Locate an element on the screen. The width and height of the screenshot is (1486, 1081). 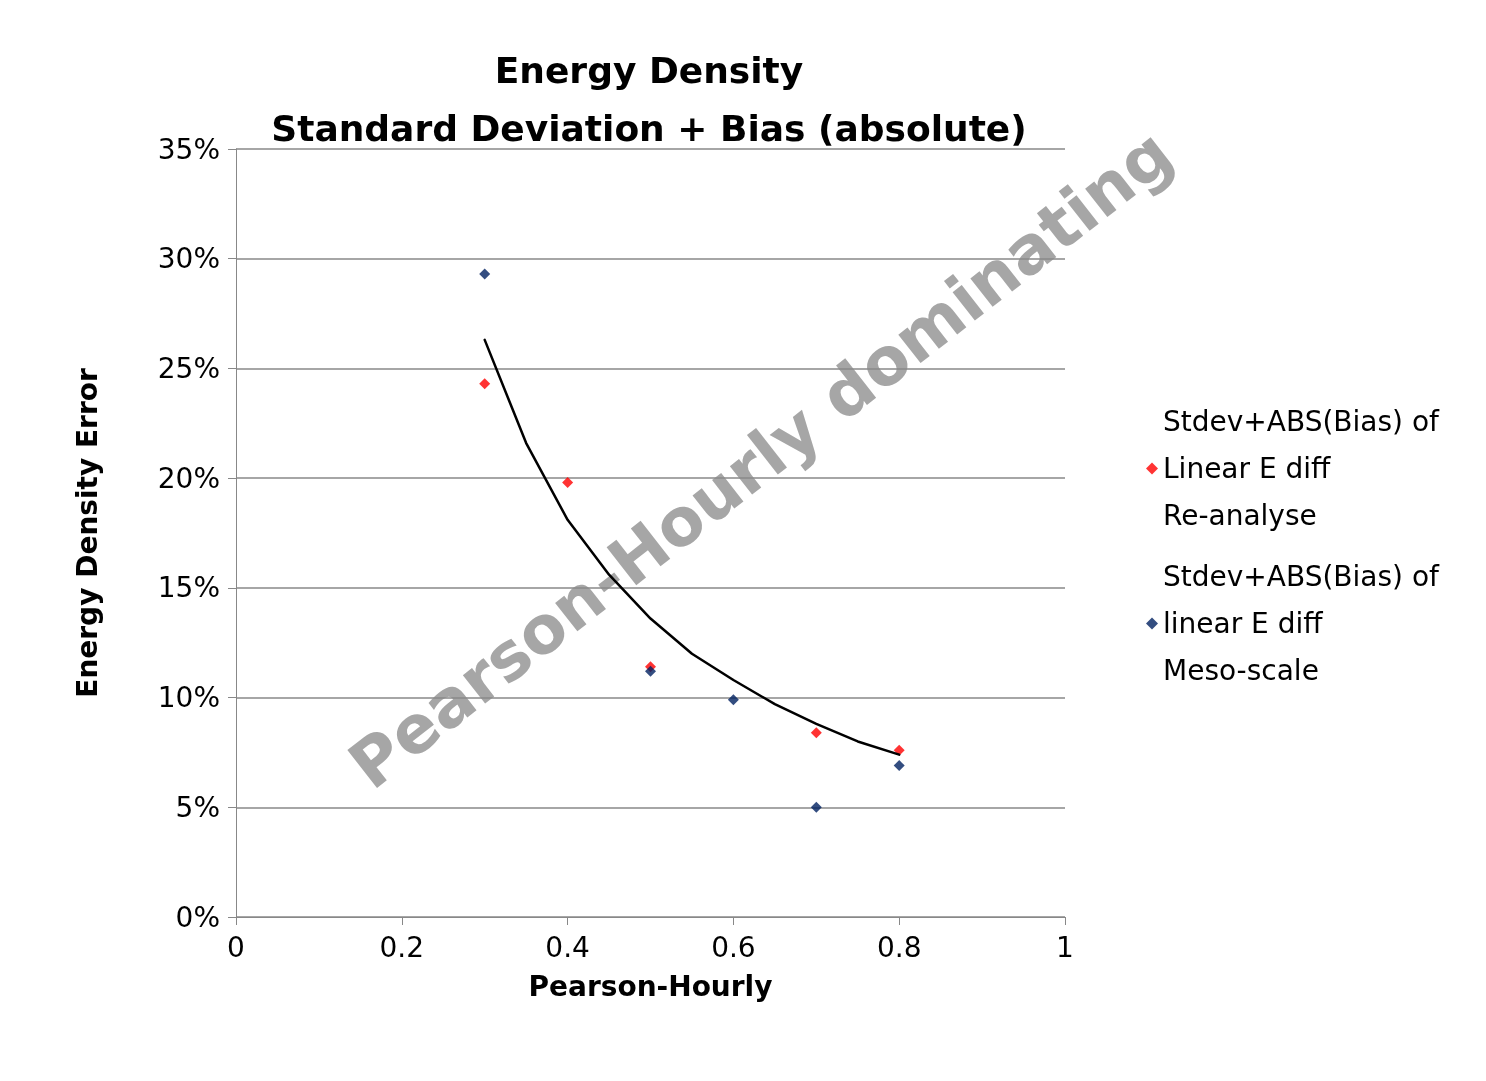
y-tick-label: 20% is located at coordinates (188, 478).